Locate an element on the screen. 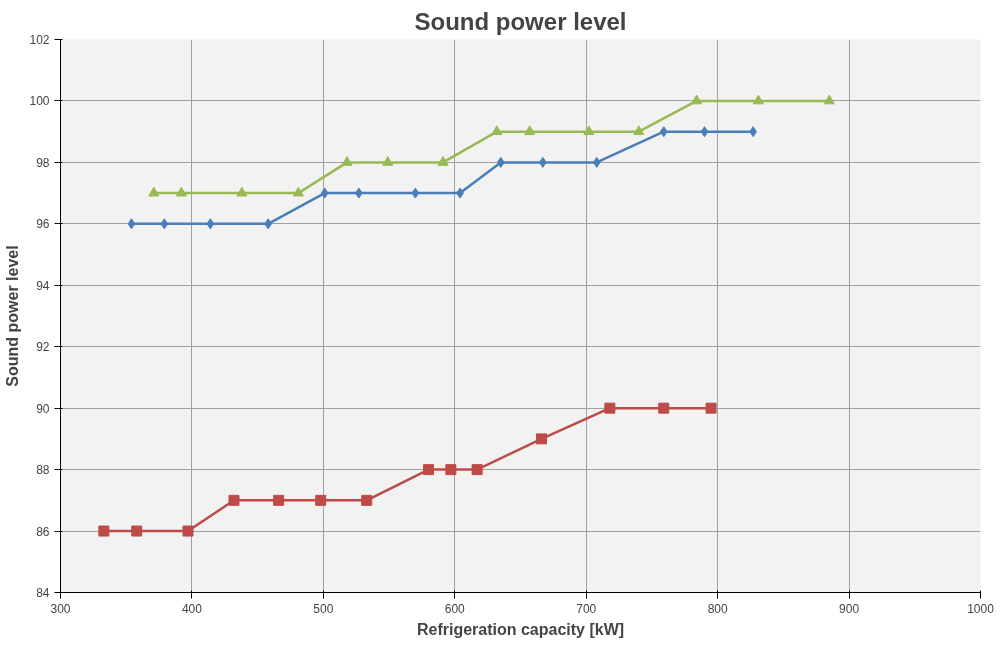  y-tick-label: 98 is located at coordinates (43, 162).